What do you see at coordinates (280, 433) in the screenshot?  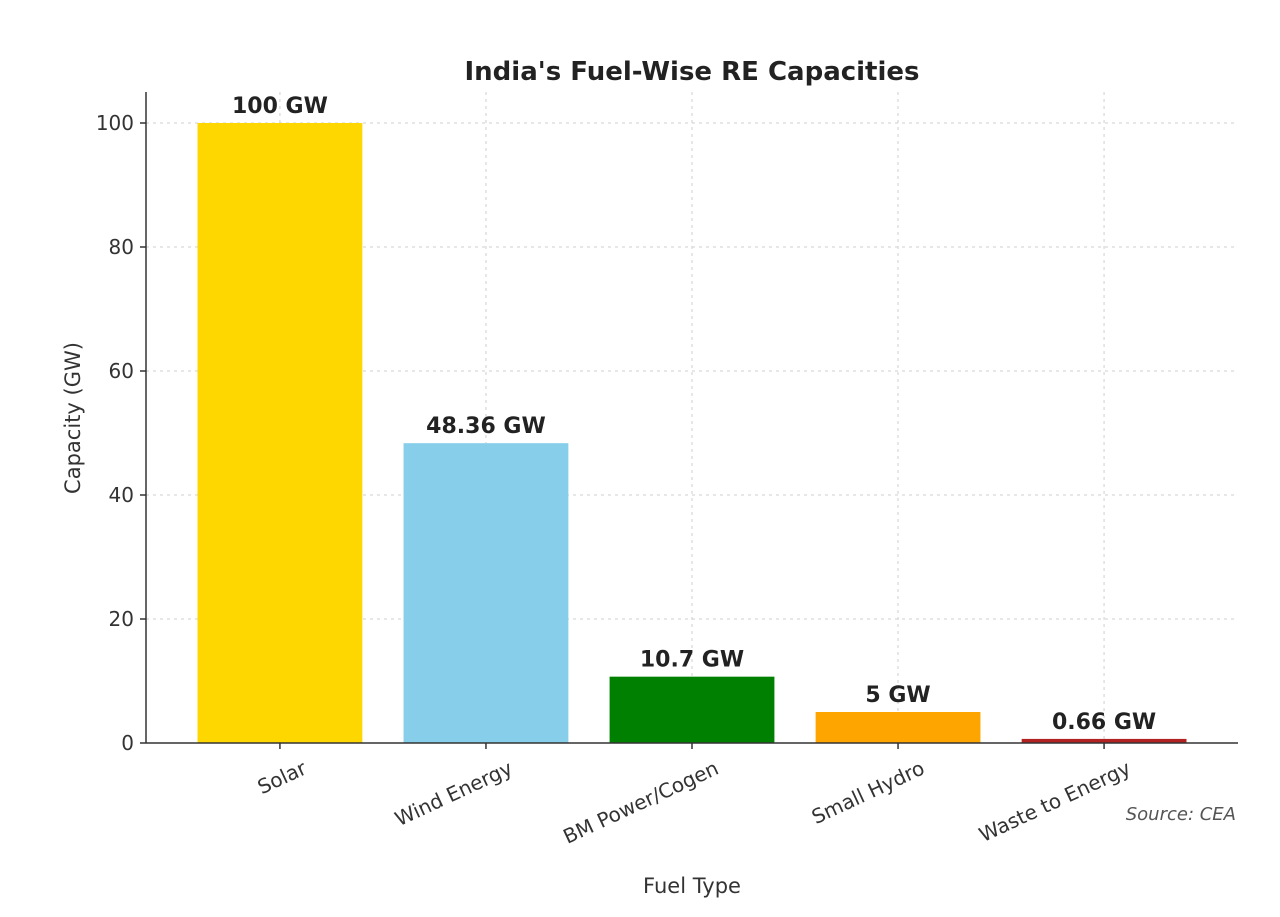 I see `bar-solar` at bounding box center [280, 433].